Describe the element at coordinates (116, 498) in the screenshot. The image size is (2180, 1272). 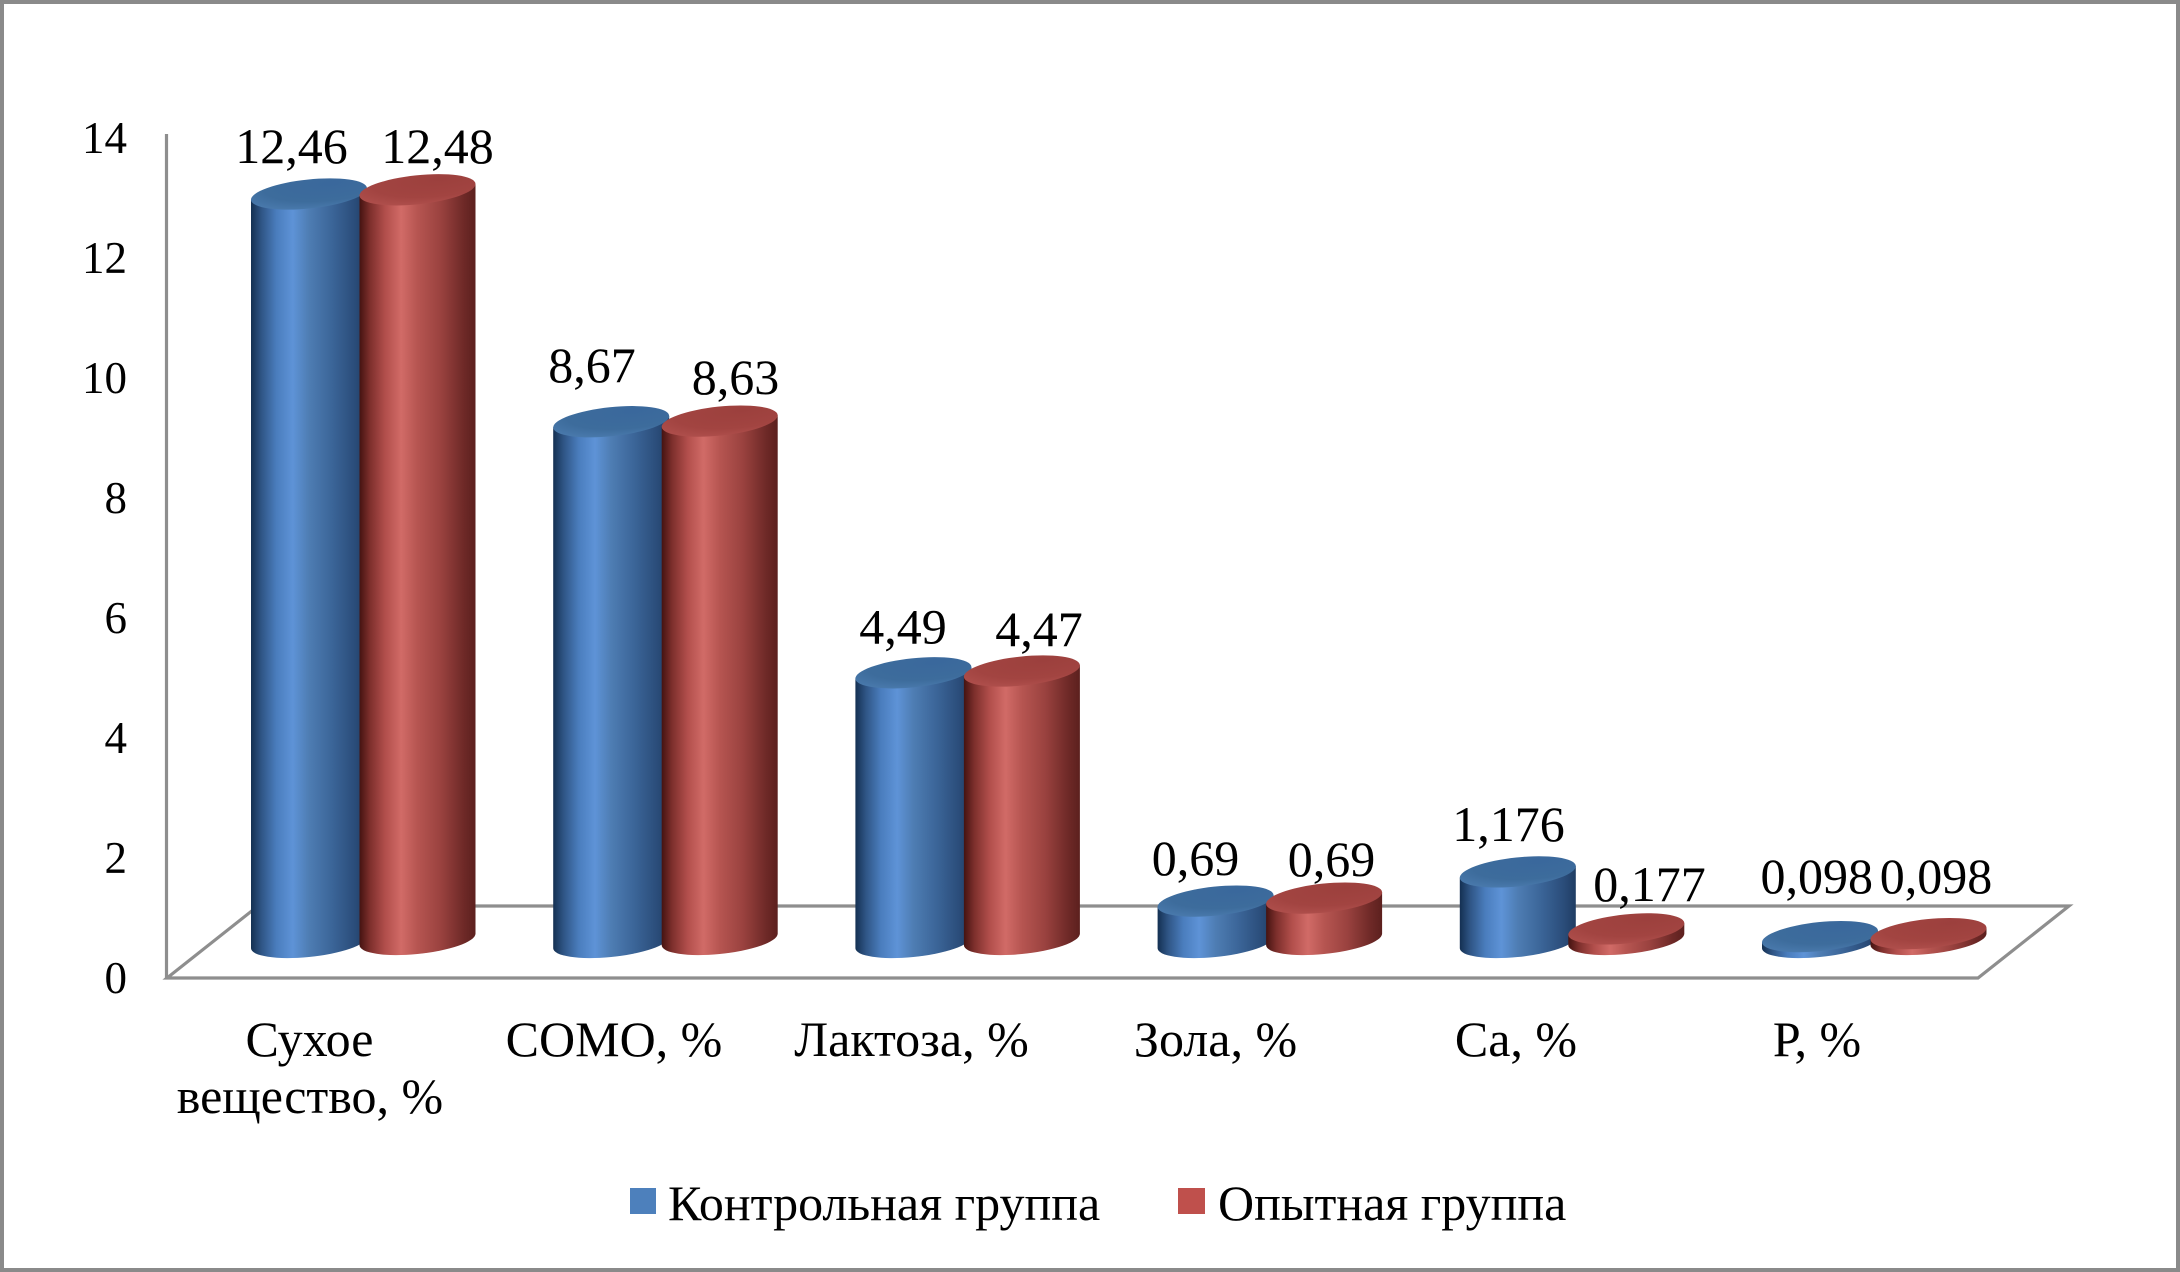
I see `svg-text: 8` at that location.